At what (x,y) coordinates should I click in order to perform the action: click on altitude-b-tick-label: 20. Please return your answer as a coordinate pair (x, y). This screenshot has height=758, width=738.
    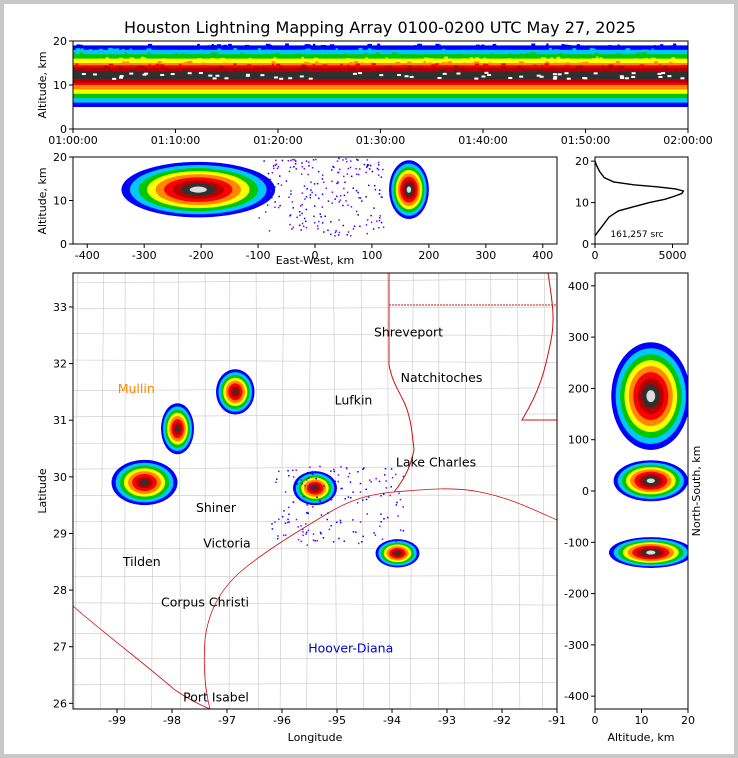
    Looking at the image, I should click on (60, 157).